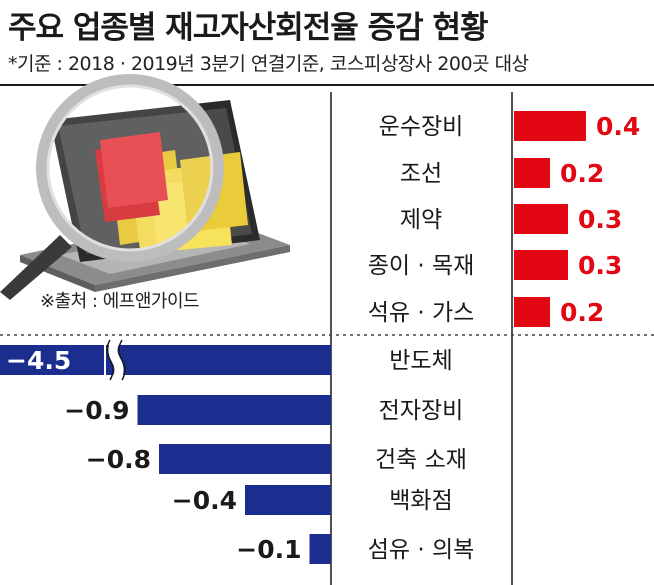 This screenshot has width=654, height=585. What do you see at coordinates (248, 28) in the screenshot?
I see `chart-title: 주요 업종별 재고자산회전율 증감 현황` at bounding box center [248, 28].